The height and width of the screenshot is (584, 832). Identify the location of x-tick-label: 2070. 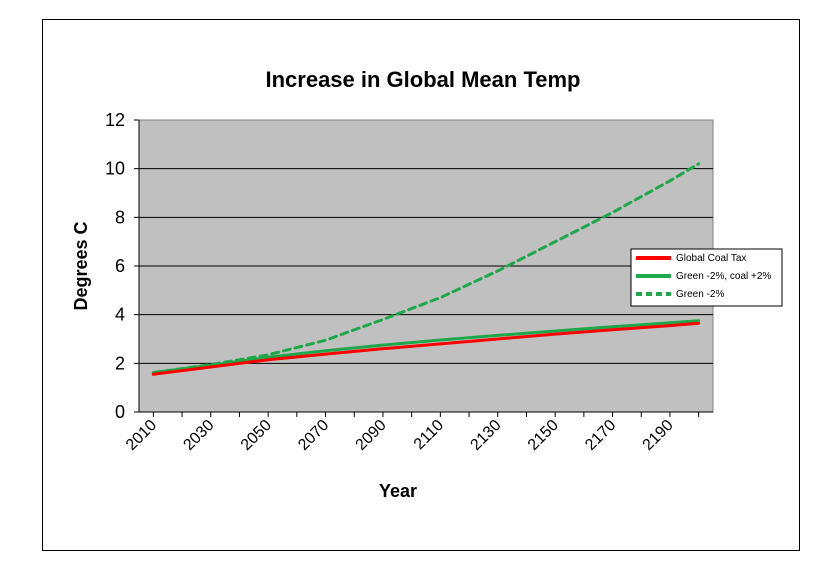
(313, 435).